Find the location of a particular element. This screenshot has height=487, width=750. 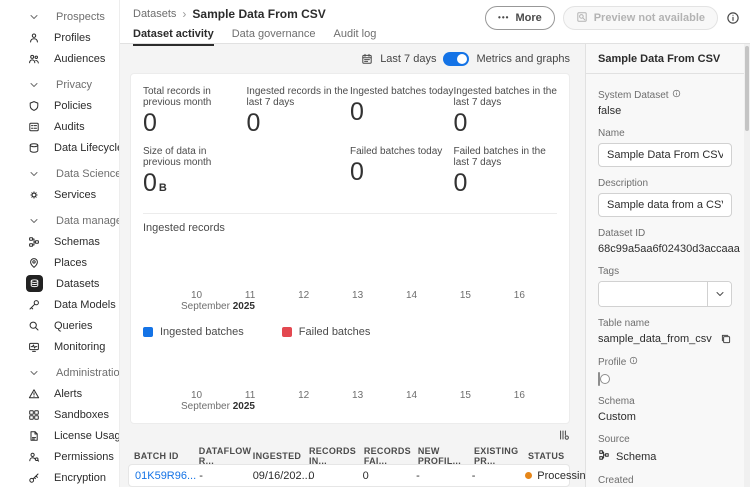

metric-failed-batches-7d: Failed batches in the last 7 days 0 is located at coordinates (506, 174).